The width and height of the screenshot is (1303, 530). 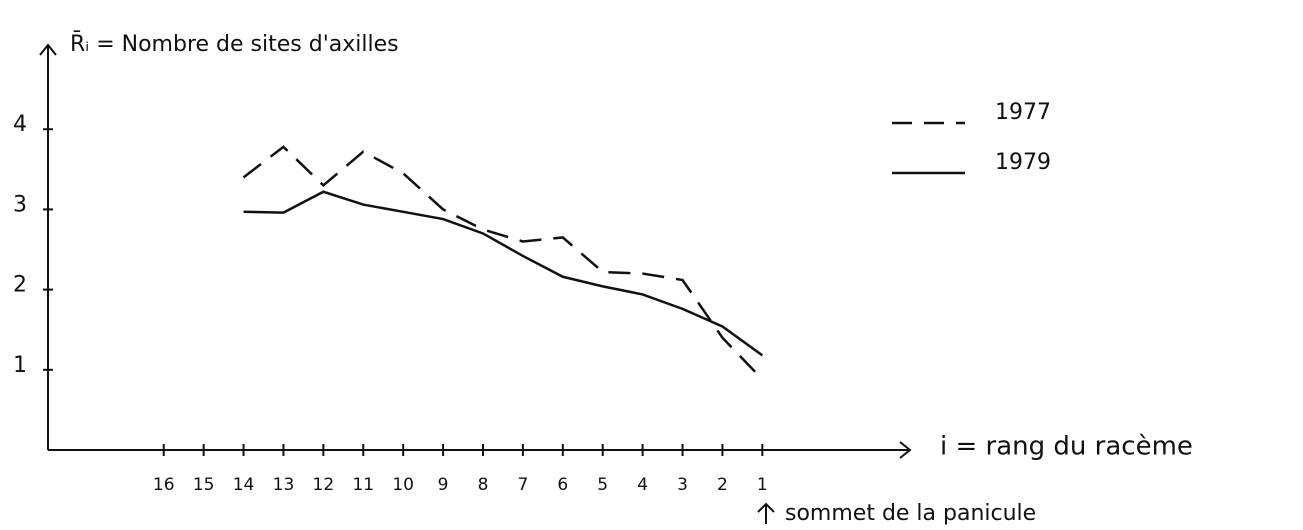 What do you see at coordinates (164, 485) in the screenshot?
I see `x-tick-label: 16` at bounding box center [164, 485].